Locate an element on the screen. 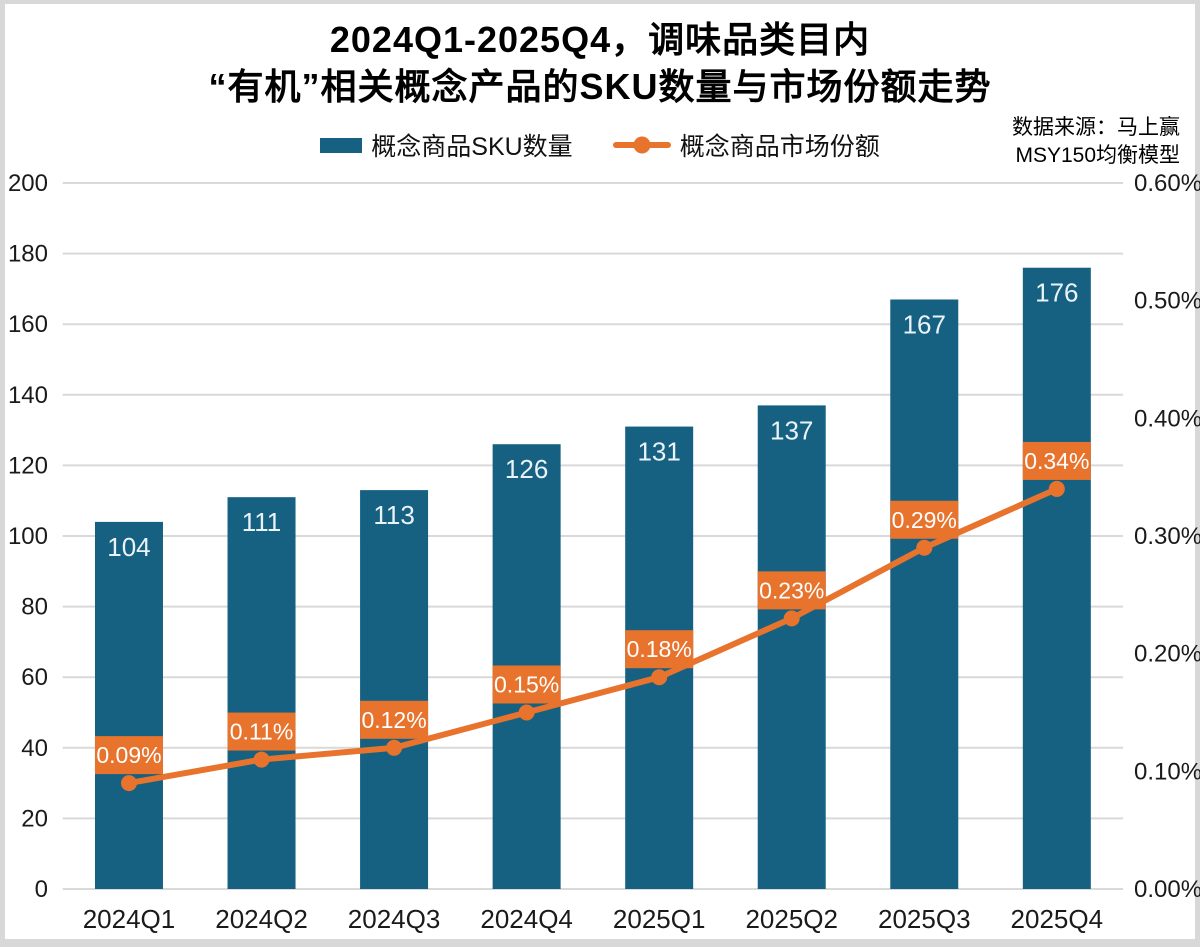 This screenshot has width=1200, height=947. source-line1: 数据来源：马上赢 is located at coordinates (1096, 127).